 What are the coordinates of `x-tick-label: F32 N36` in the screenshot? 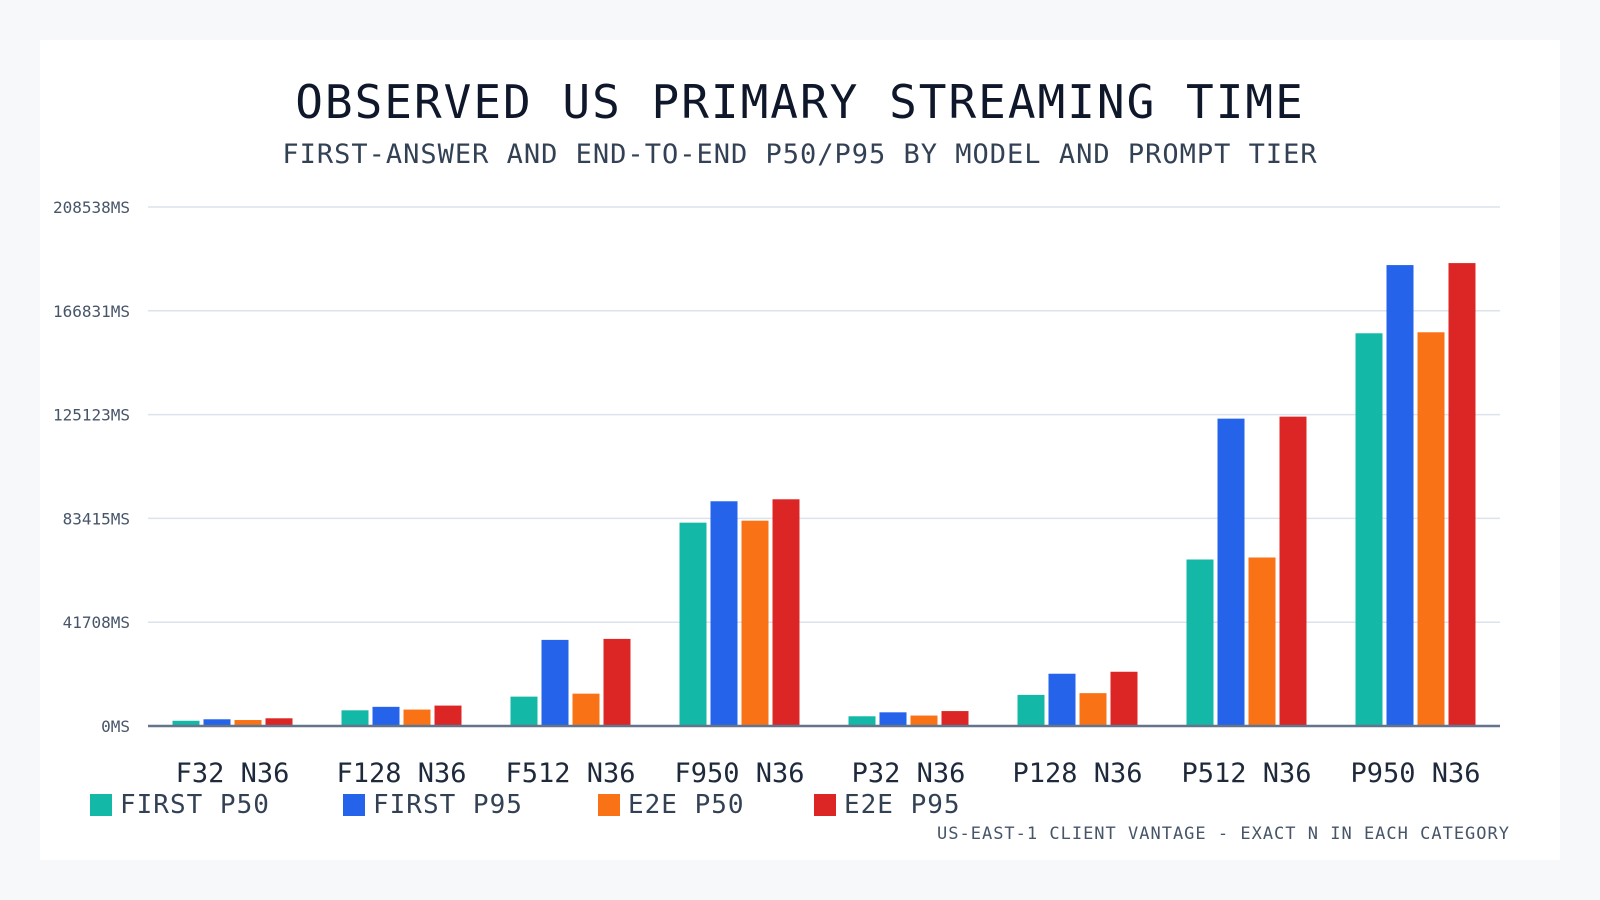 It's located at (233, 773).